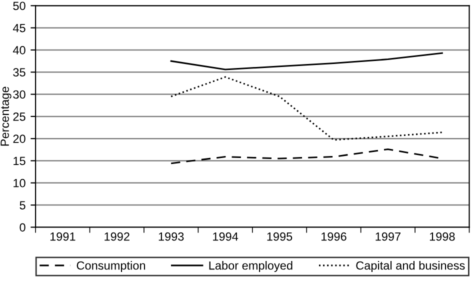 The height and width of the screenshot is (284, 474). What do you see at coordinates (117, 236) in the screenshot?
I see `x-tick-label: 1992` at bounding box center [117, 236].